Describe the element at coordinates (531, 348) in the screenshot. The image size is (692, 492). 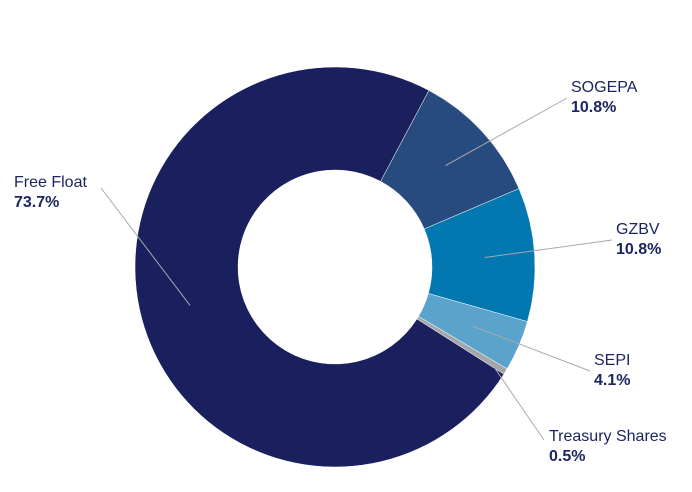
I see `leader-line-sepi` at that location.